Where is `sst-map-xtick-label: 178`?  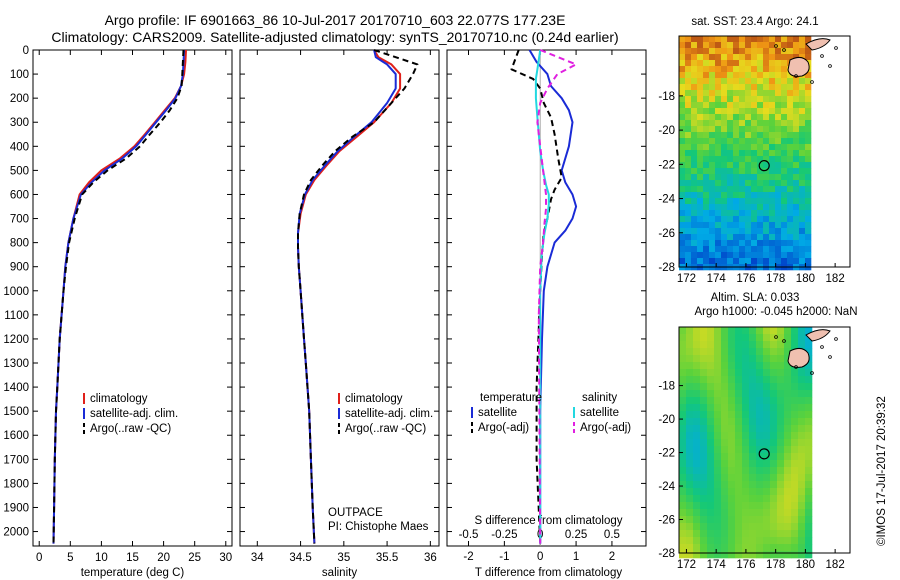 sst-map-xtick-label: 178 is located at coordinates (775, 279).